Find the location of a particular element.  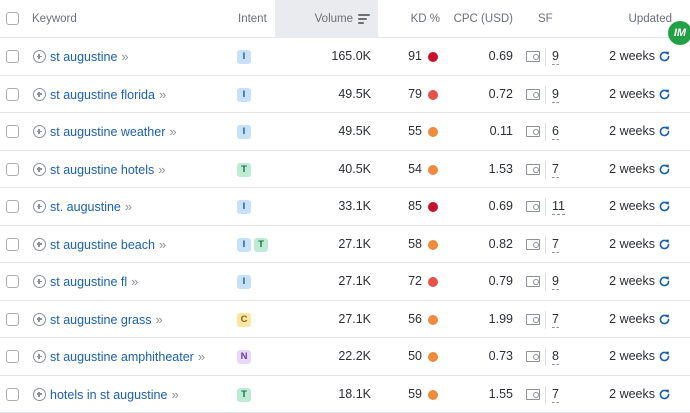

column-kd: KD % is located at coordinates (425, 19).